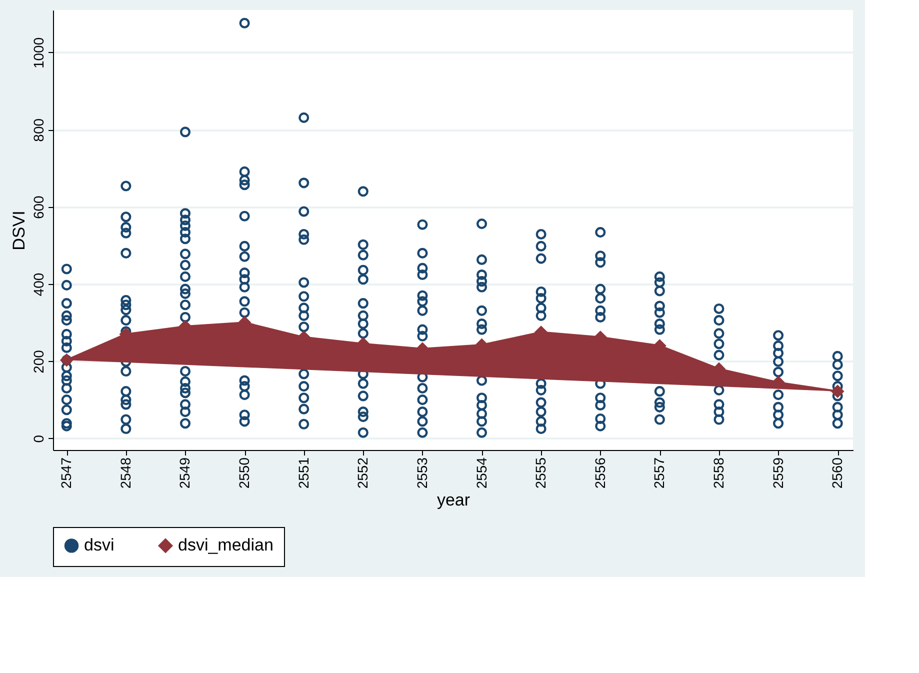 The image size is (919, 673). Describe the element at coordinates (540, 473) in the screenshot. I see `x-tick-label: 2555` at that location.